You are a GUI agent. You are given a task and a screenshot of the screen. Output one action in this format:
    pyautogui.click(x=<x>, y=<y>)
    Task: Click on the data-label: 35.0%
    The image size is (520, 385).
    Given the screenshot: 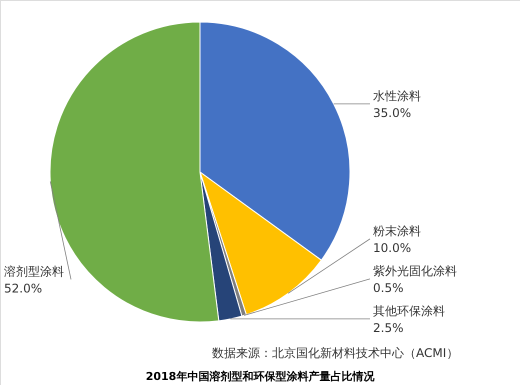 What is the action you would take?
    pyautogui.click(x=392, y=113)
    